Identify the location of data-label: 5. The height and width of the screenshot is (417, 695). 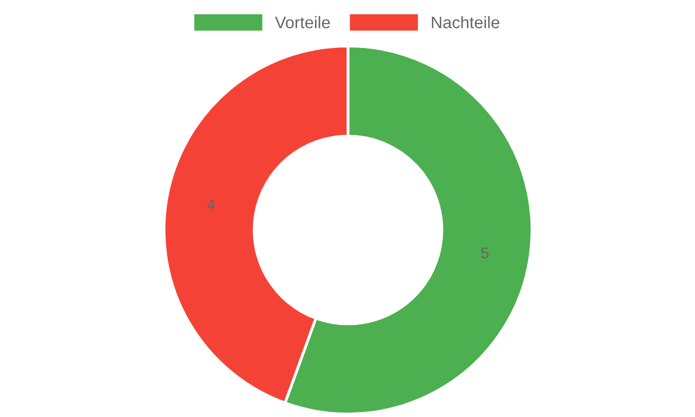
(484, 253).